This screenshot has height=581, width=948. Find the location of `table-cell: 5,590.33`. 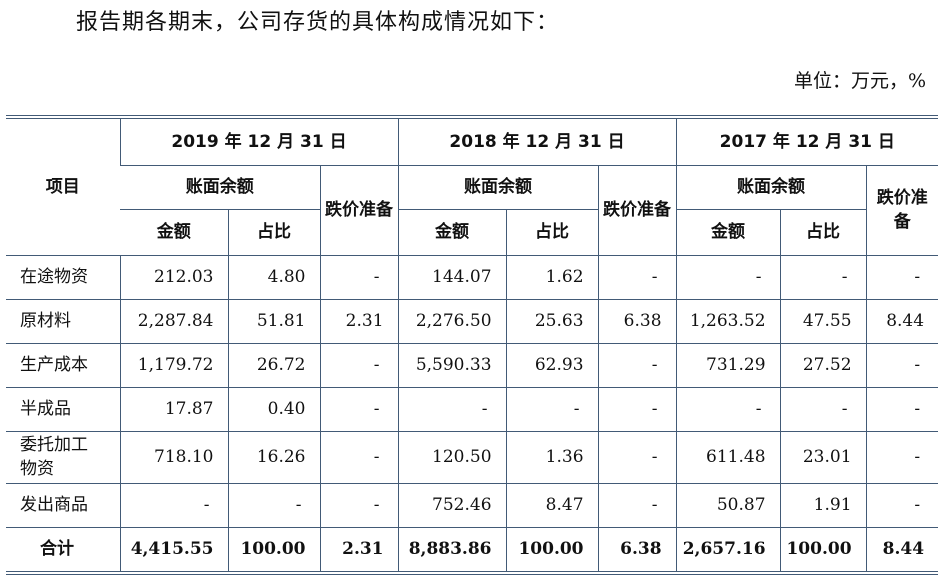

table-cell: 5,590.33 is located at coordinates (452, 365).